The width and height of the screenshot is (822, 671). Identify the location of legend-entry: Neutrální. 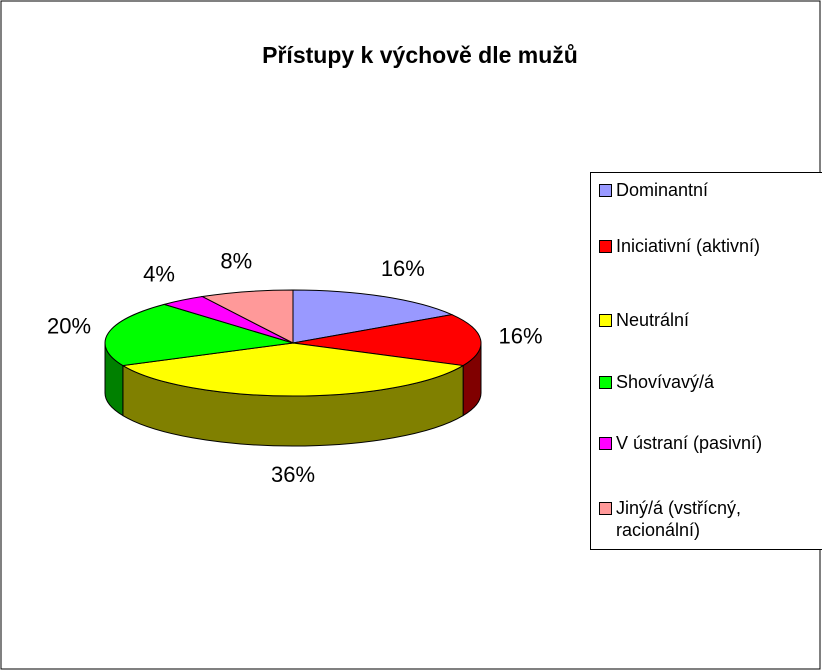
(699, 320).